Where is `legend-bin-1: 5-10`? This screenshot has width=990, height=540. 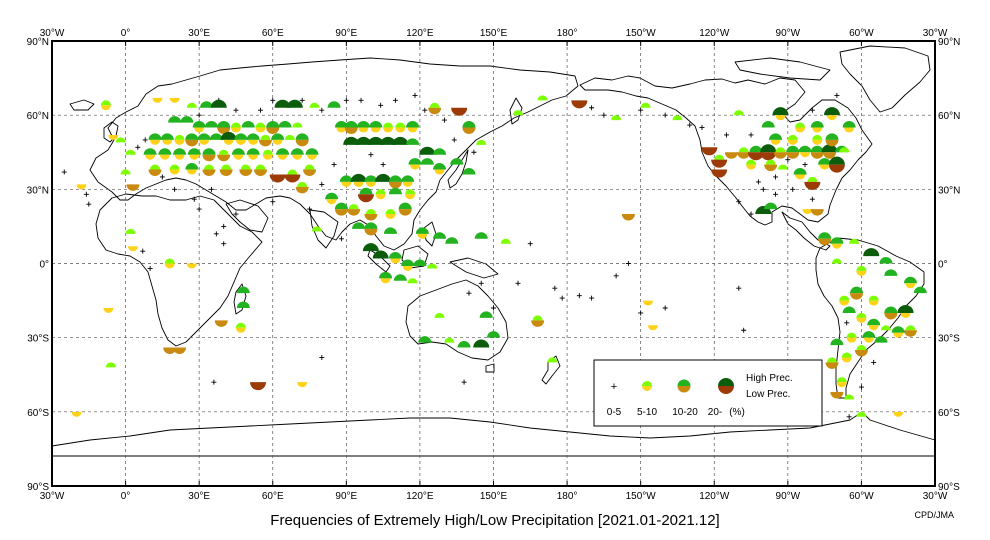 legend-bin-1: 5-10 is located at coordinates (647, 412).